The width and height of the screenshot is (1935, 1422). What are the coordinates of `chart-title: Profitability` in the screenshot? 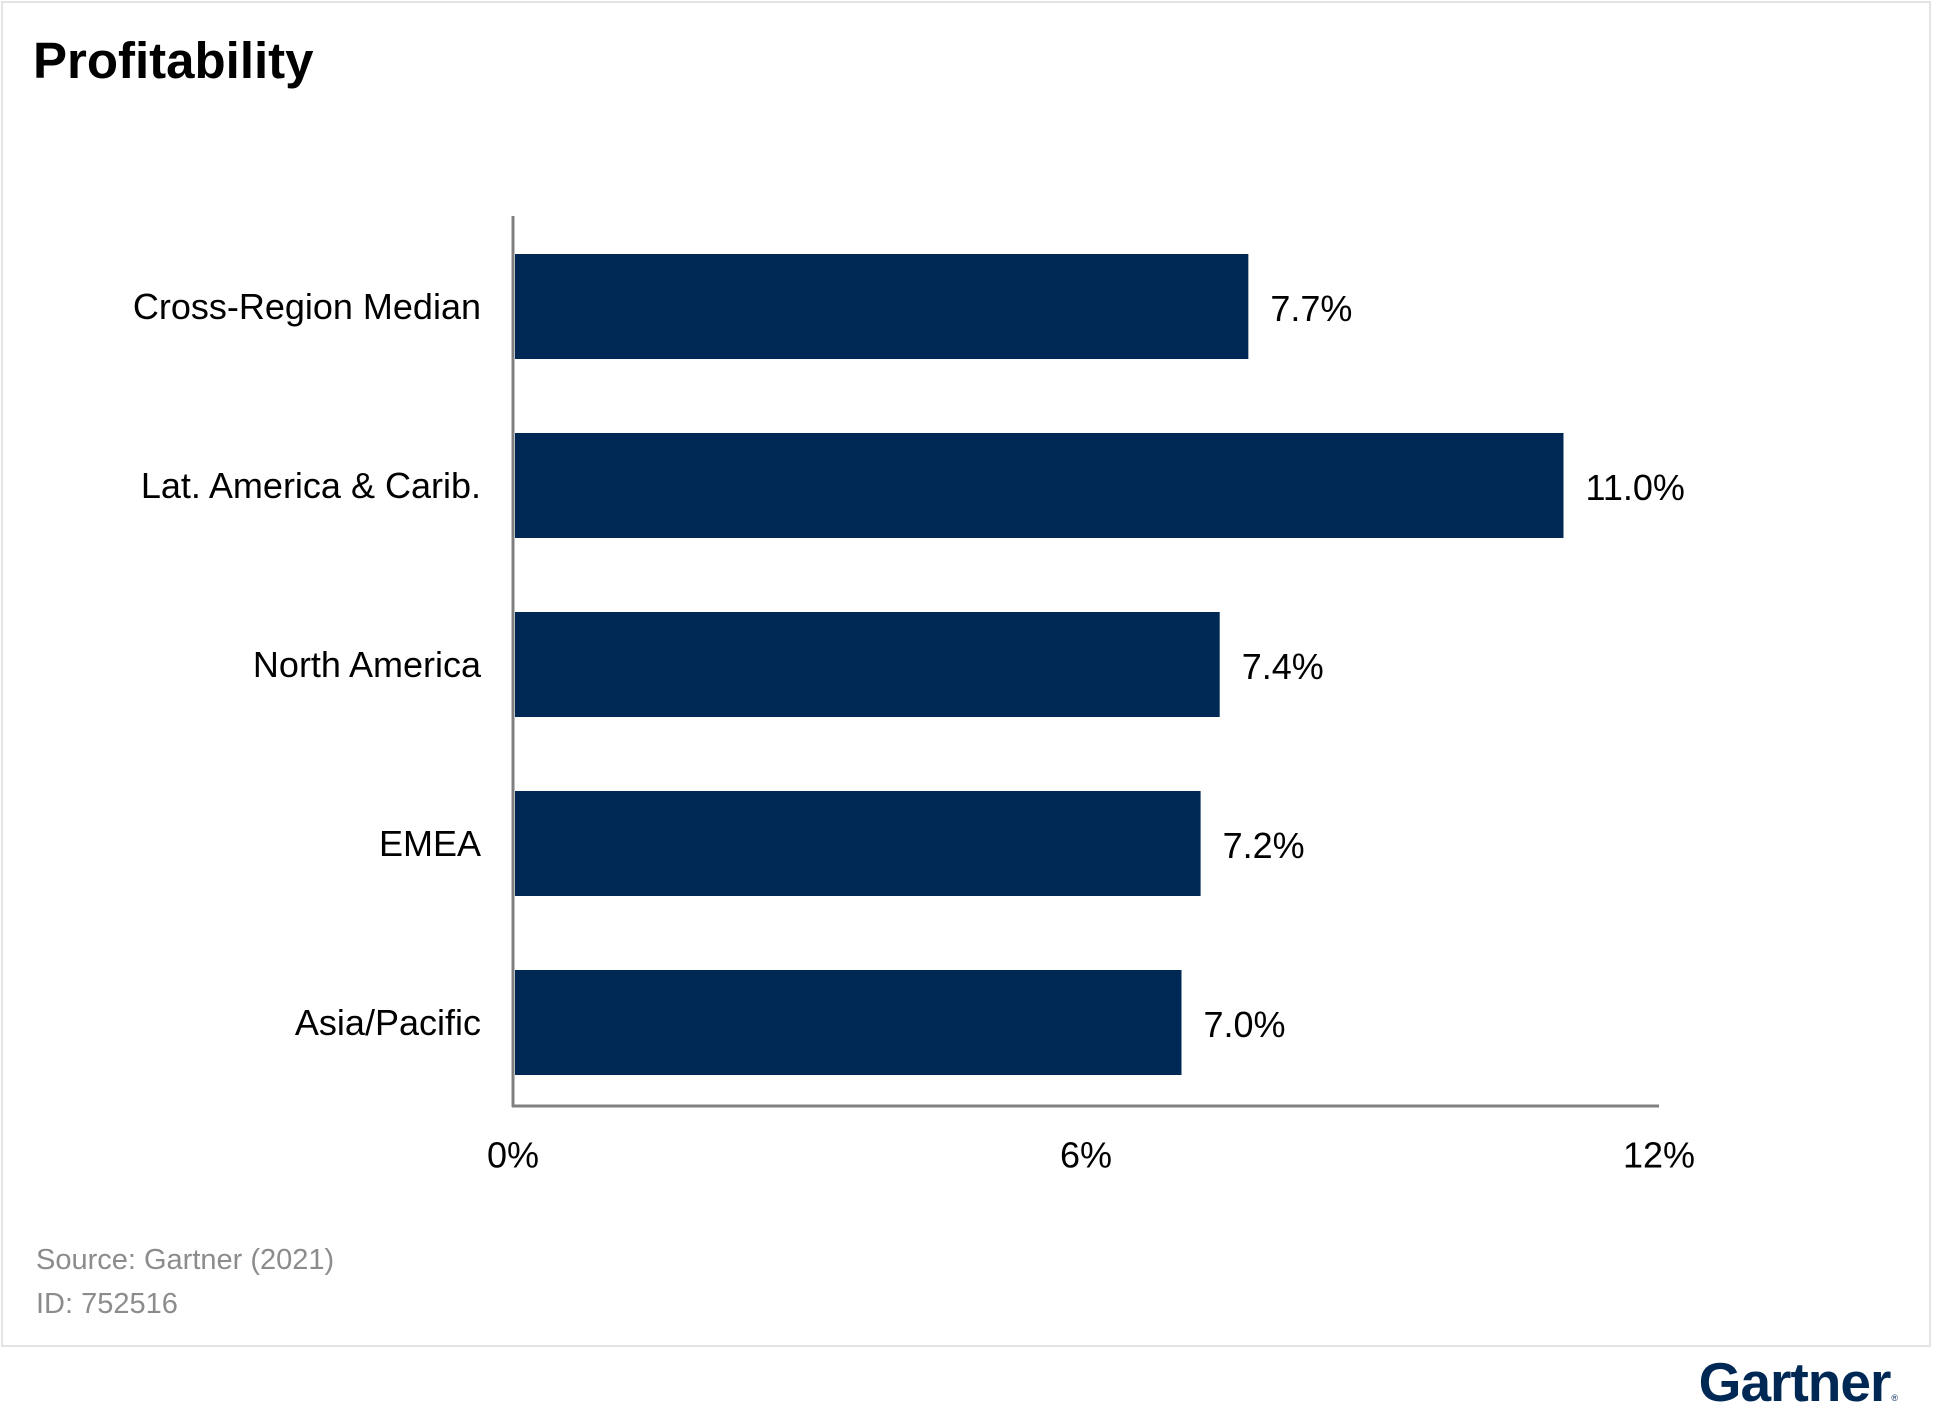 It's located at (173, 60).